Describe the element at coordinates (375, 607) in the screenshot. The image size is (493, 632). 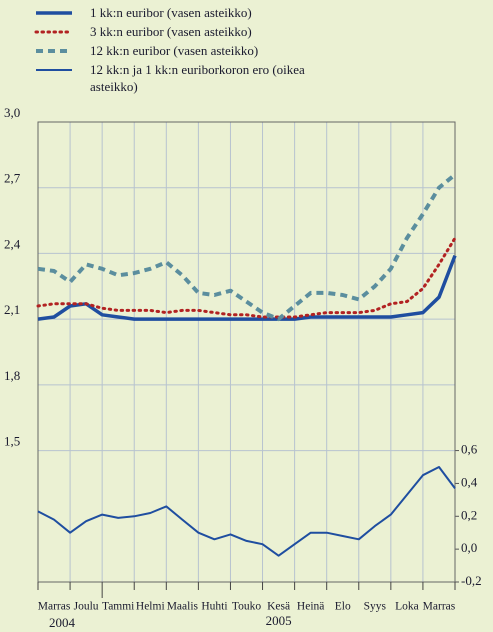
I see `x-tick-label: Syys` at that location.